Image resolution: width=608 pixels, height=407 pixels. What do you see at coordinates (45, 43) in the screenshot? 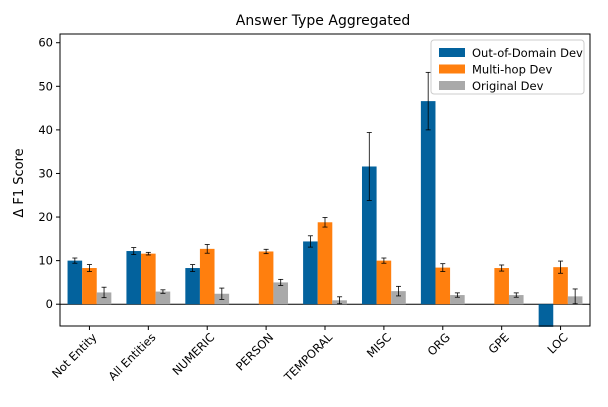
I see `y-tick-label: 60` at bounding box center [45, 43].